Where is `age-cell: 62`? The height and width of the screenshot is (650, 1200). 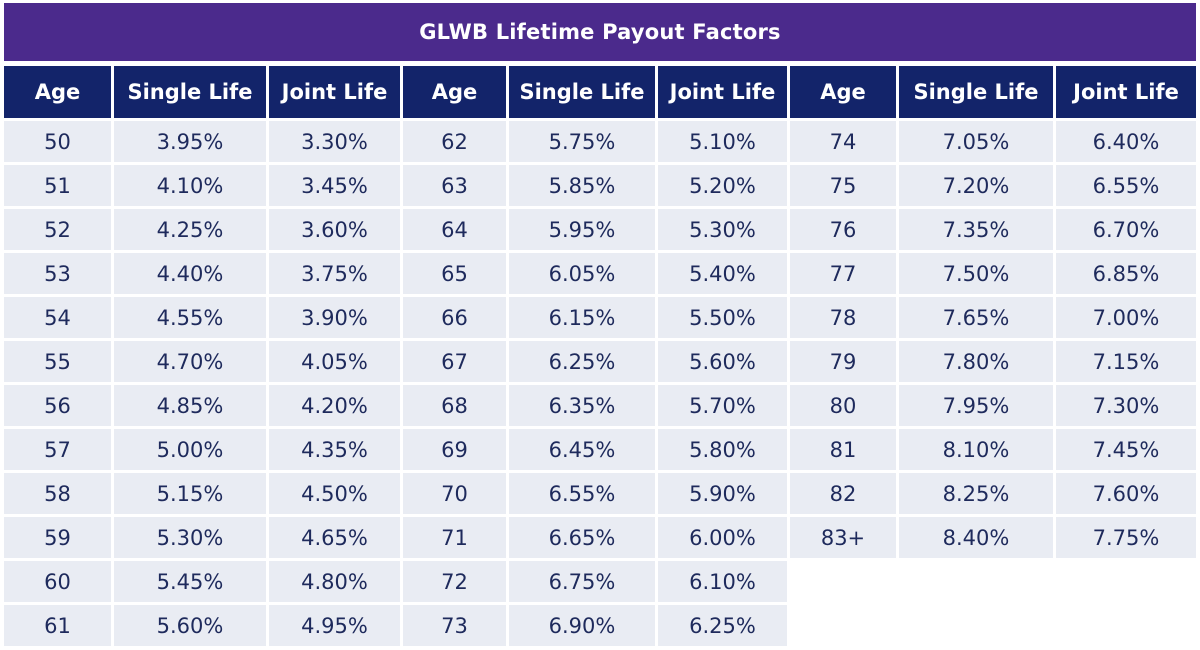 age-cell: 62 is located at coordinates (454, 141).